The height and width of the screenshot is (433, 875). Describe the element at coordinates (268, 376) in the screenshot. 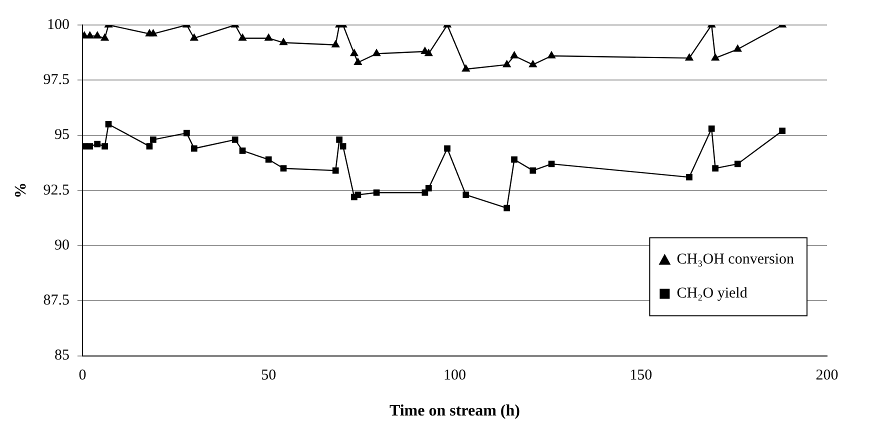

I see `x-tick-label: 50` at that location.